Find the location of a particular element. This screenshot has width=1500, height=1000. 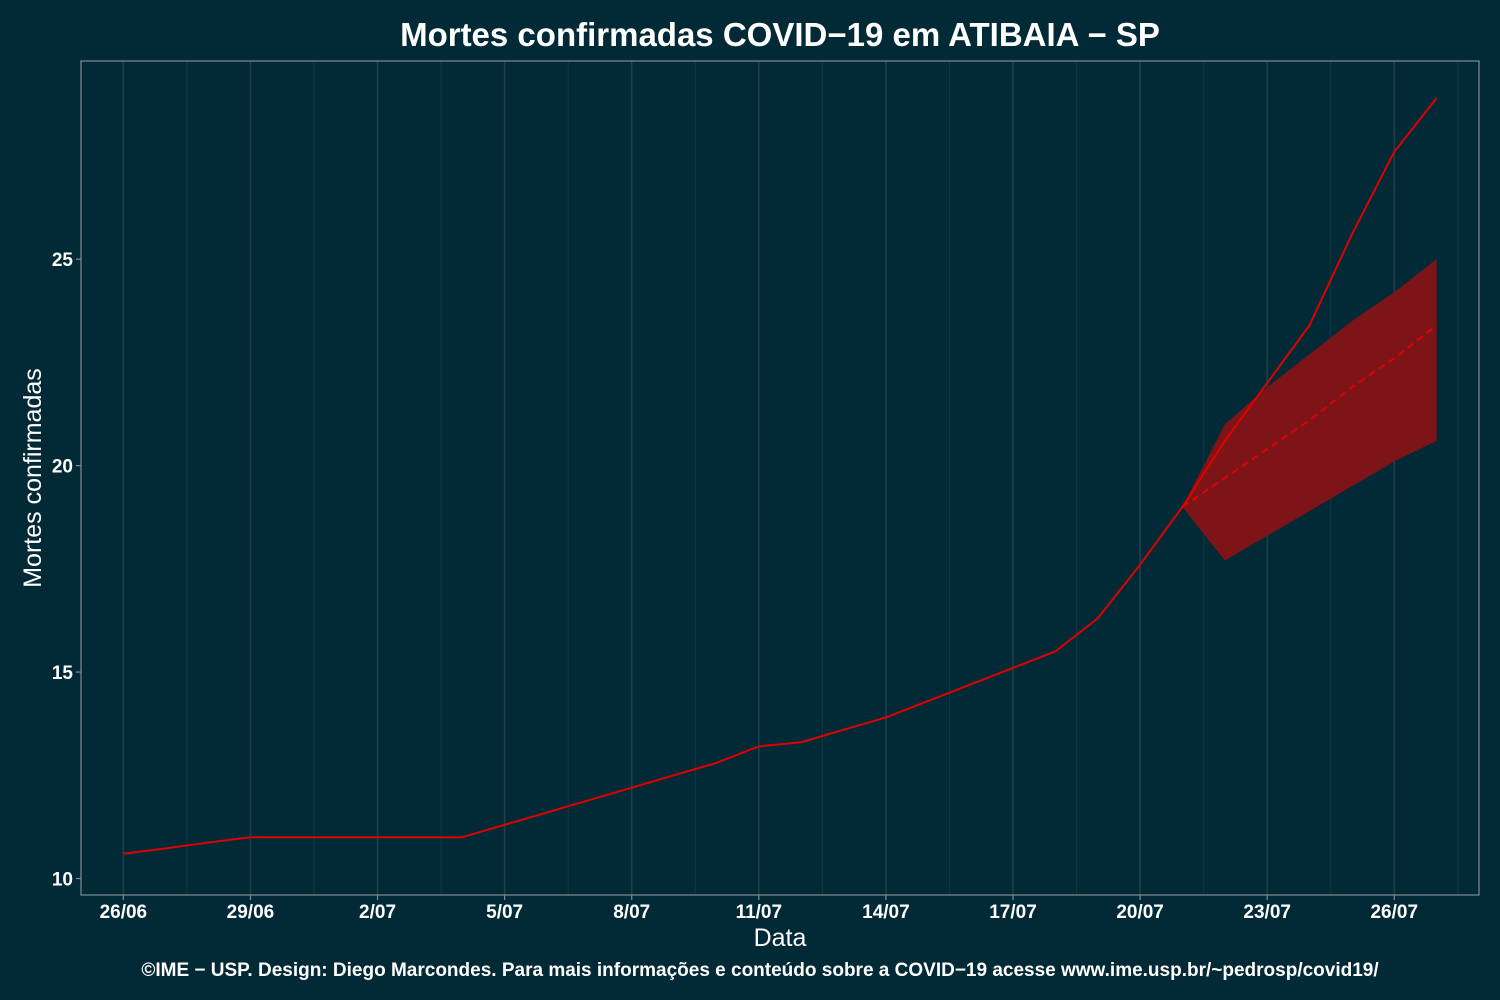

x-tick-label: 20/07 is located at coordinates (1140, 912).